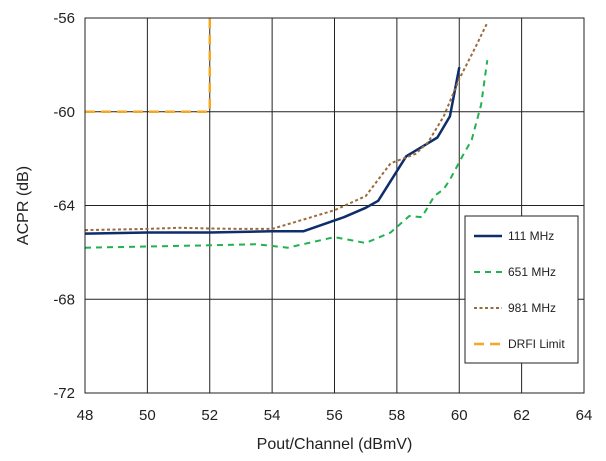 The image size is (606, 461). Describe the element at coordinates (272, 415) in the screenshot. I see `x-tick-label: 54` at that location.